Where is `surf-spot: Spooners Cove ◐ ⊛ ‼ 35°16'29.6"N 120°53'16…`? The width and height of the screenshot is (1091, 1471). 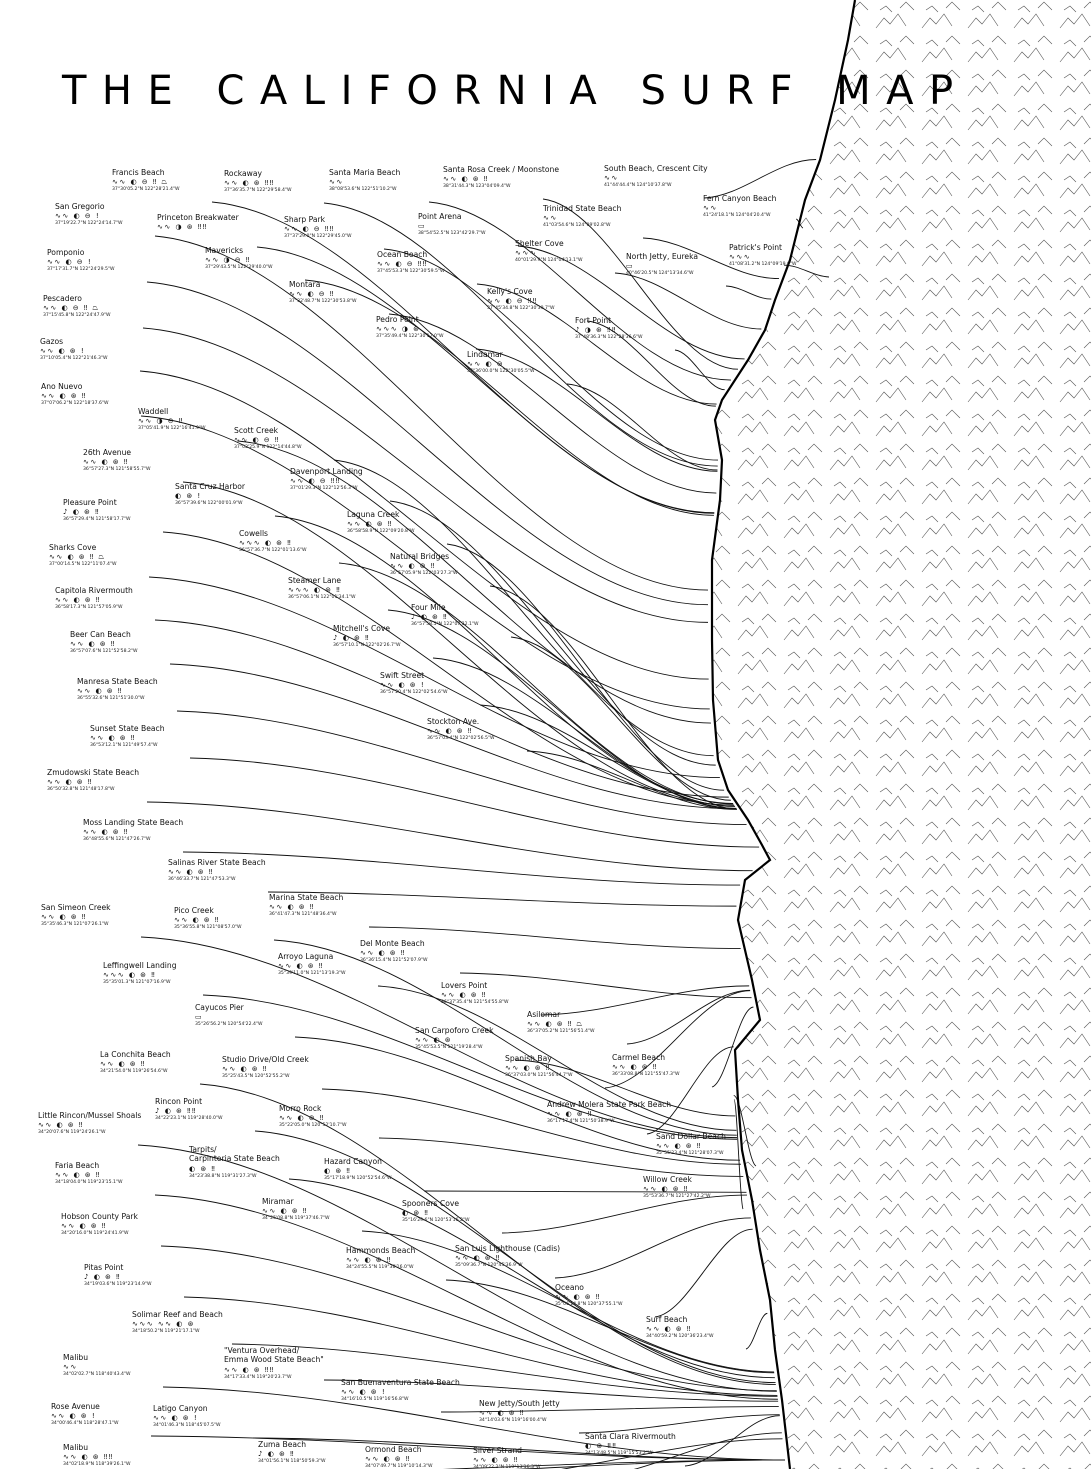
surf-spot: Spooners Cove ◐ ⊛ ‼ 35°16'29.6"N 120°53'16… is located at coordinates (436, 1211).